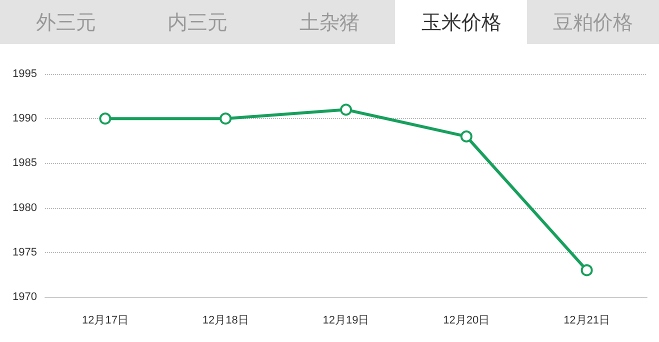  Describe the element at coordinates (466, 320) in the screenshot. I see `x-tick-label: 12月20日` at that location.